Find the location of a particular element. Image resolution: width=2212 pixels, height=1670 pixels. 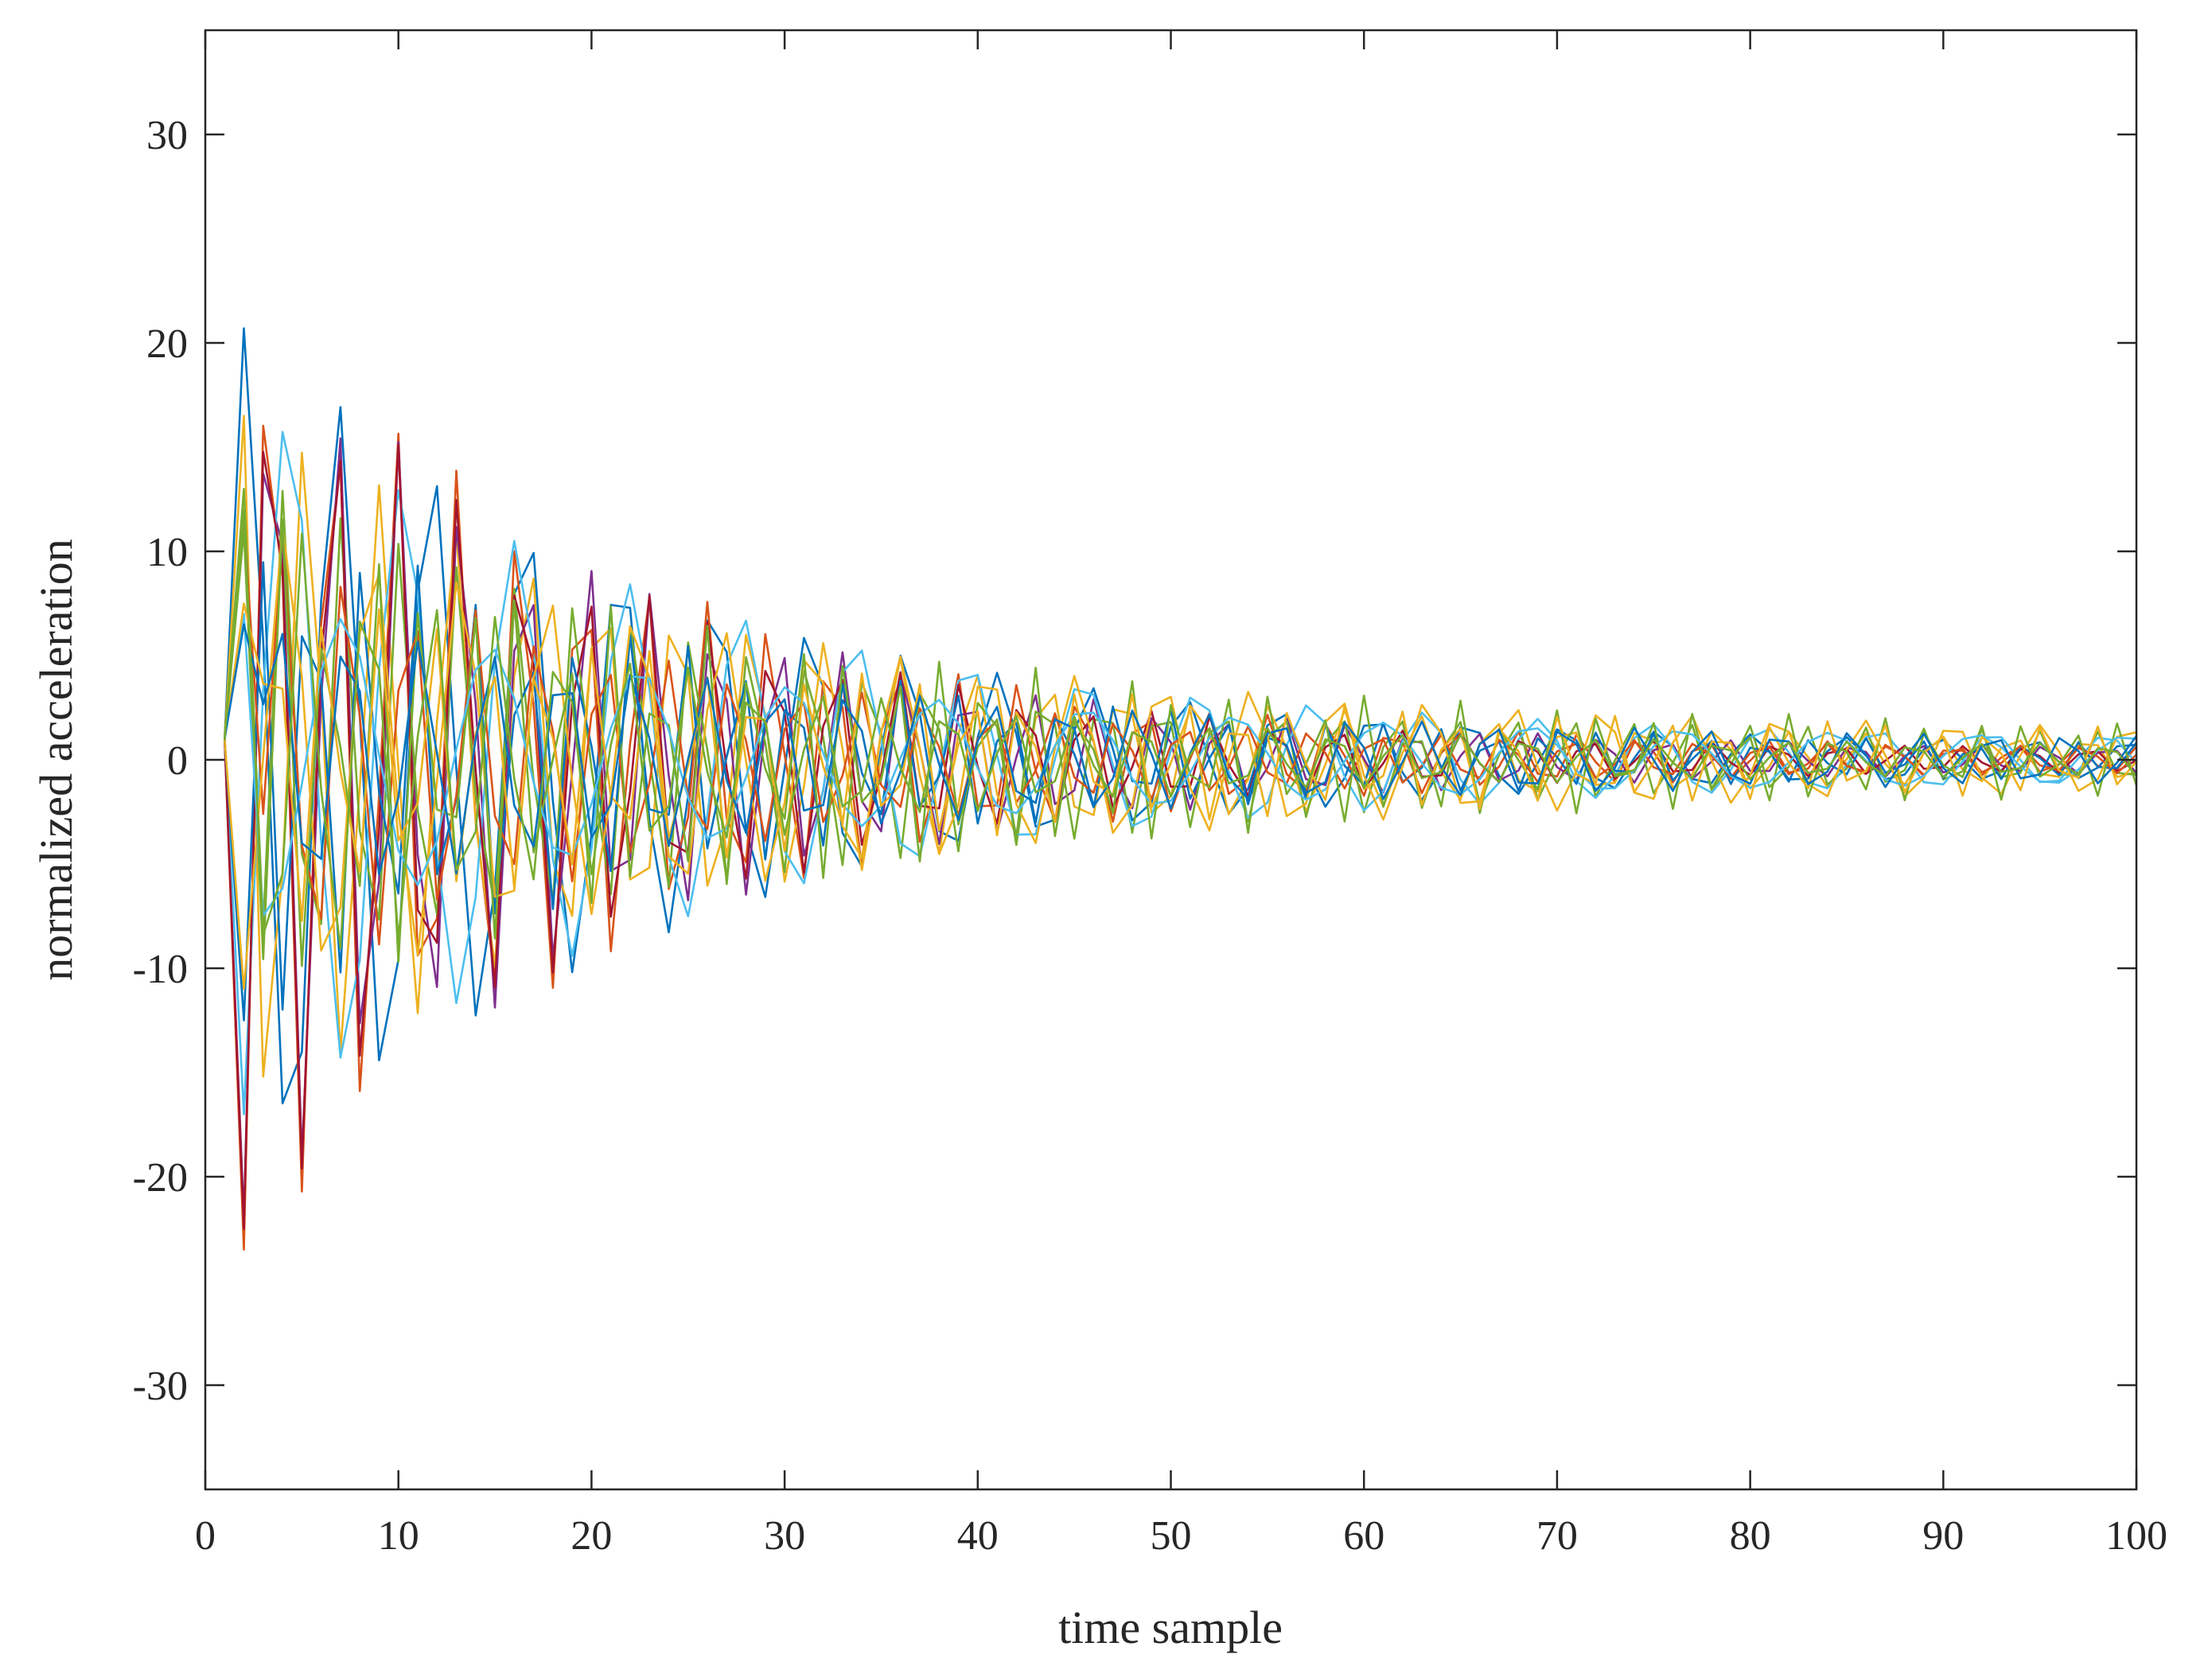

y-axis-label: normalized acceleration is located at coordinates (56, 760).